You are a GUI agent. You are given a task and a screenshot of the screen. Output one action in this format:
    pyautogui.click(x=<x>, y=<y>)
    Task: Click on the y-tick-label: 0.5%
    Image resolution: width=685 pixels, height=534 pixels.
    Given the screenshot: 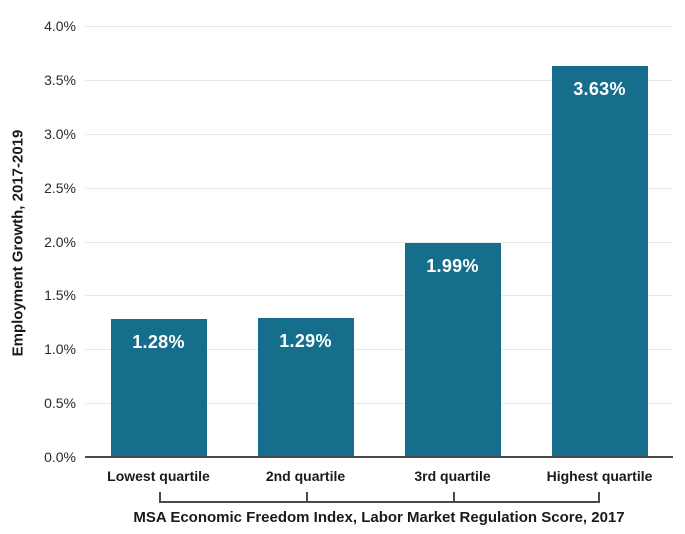 What is the action you would take?
    pyautogui.click(x=60, y=403)
    